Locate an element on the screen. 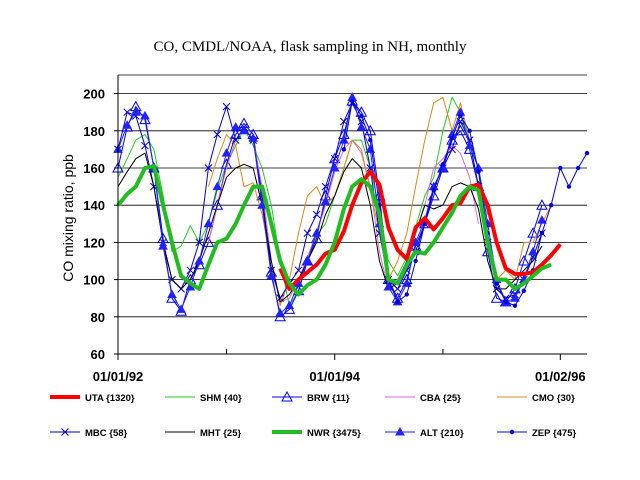 This screenshot has height=480, width=640. legend-item: UTA {1320} is located at coordinates (92, 398).